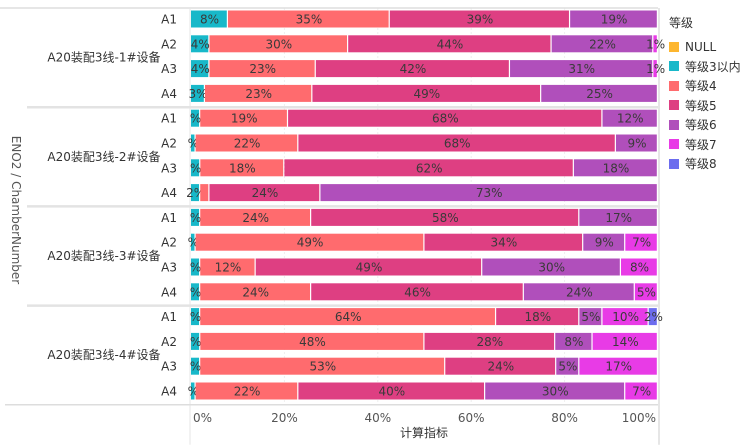 This screenshot has height=448, width=746. I want to click on row-label: A3, so click(169, 69).